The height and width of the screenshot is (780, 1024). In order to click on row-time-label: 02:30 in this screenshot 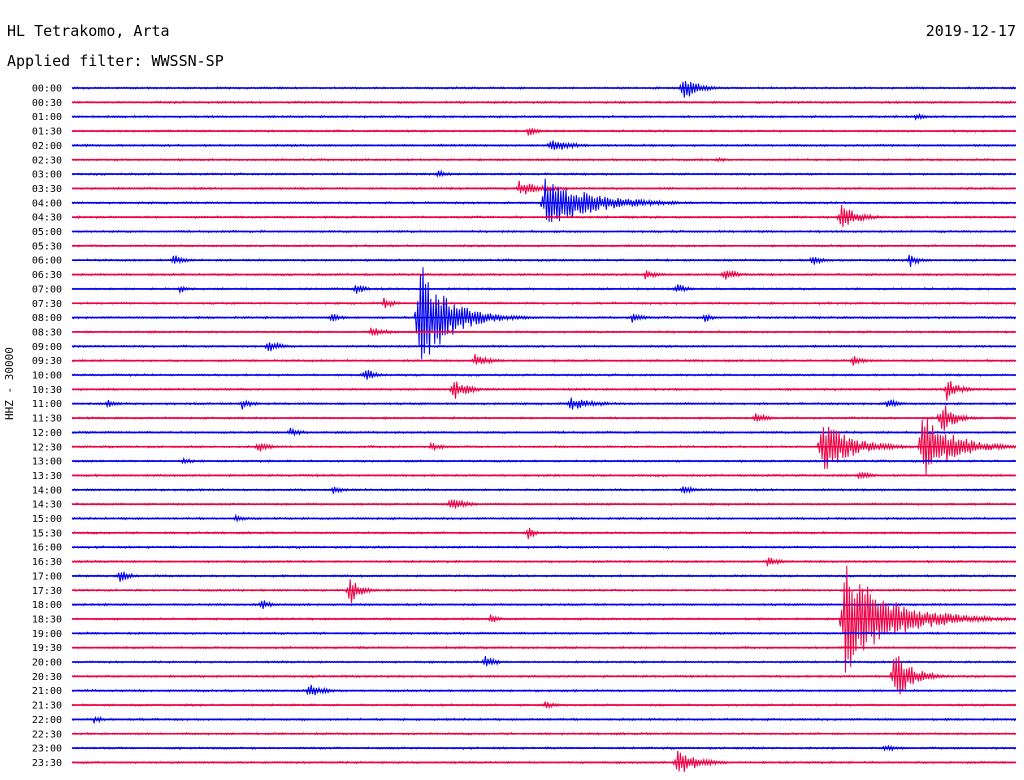, I will do `click(47, 160)`.